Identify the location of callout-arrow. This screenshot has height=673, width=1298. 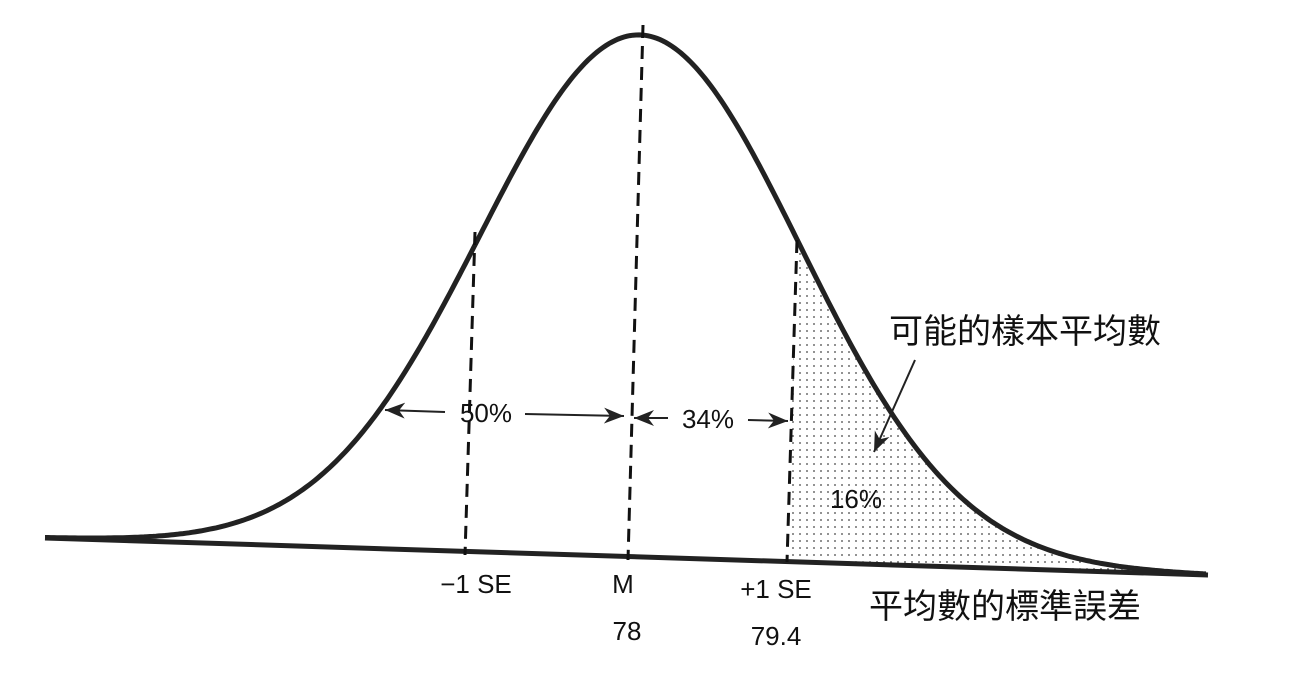
(894, 406).